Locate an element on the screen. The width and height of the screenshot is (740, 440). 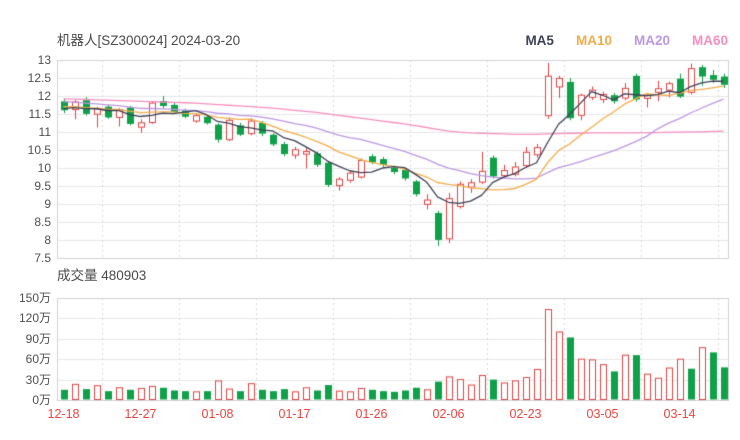
ma-legend: MA5 MA10 MA20 MA60 is located at coordinates (626, 41).